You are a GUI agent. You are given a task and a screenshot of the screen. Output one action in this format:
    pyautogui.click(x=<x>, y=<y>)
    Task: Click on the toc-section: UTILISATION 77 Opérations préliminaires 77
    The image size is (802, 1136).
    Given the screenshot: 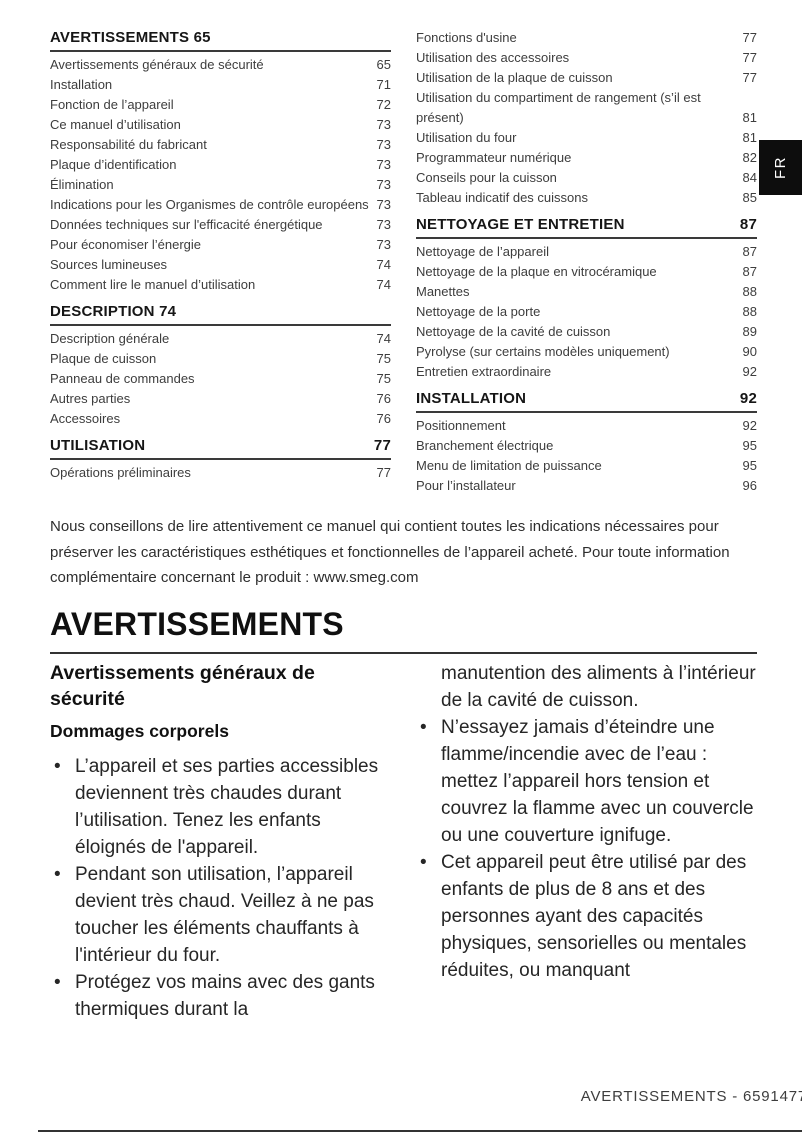 What is the action you would take?
    pyautogui.click(x=220, y=459)
    